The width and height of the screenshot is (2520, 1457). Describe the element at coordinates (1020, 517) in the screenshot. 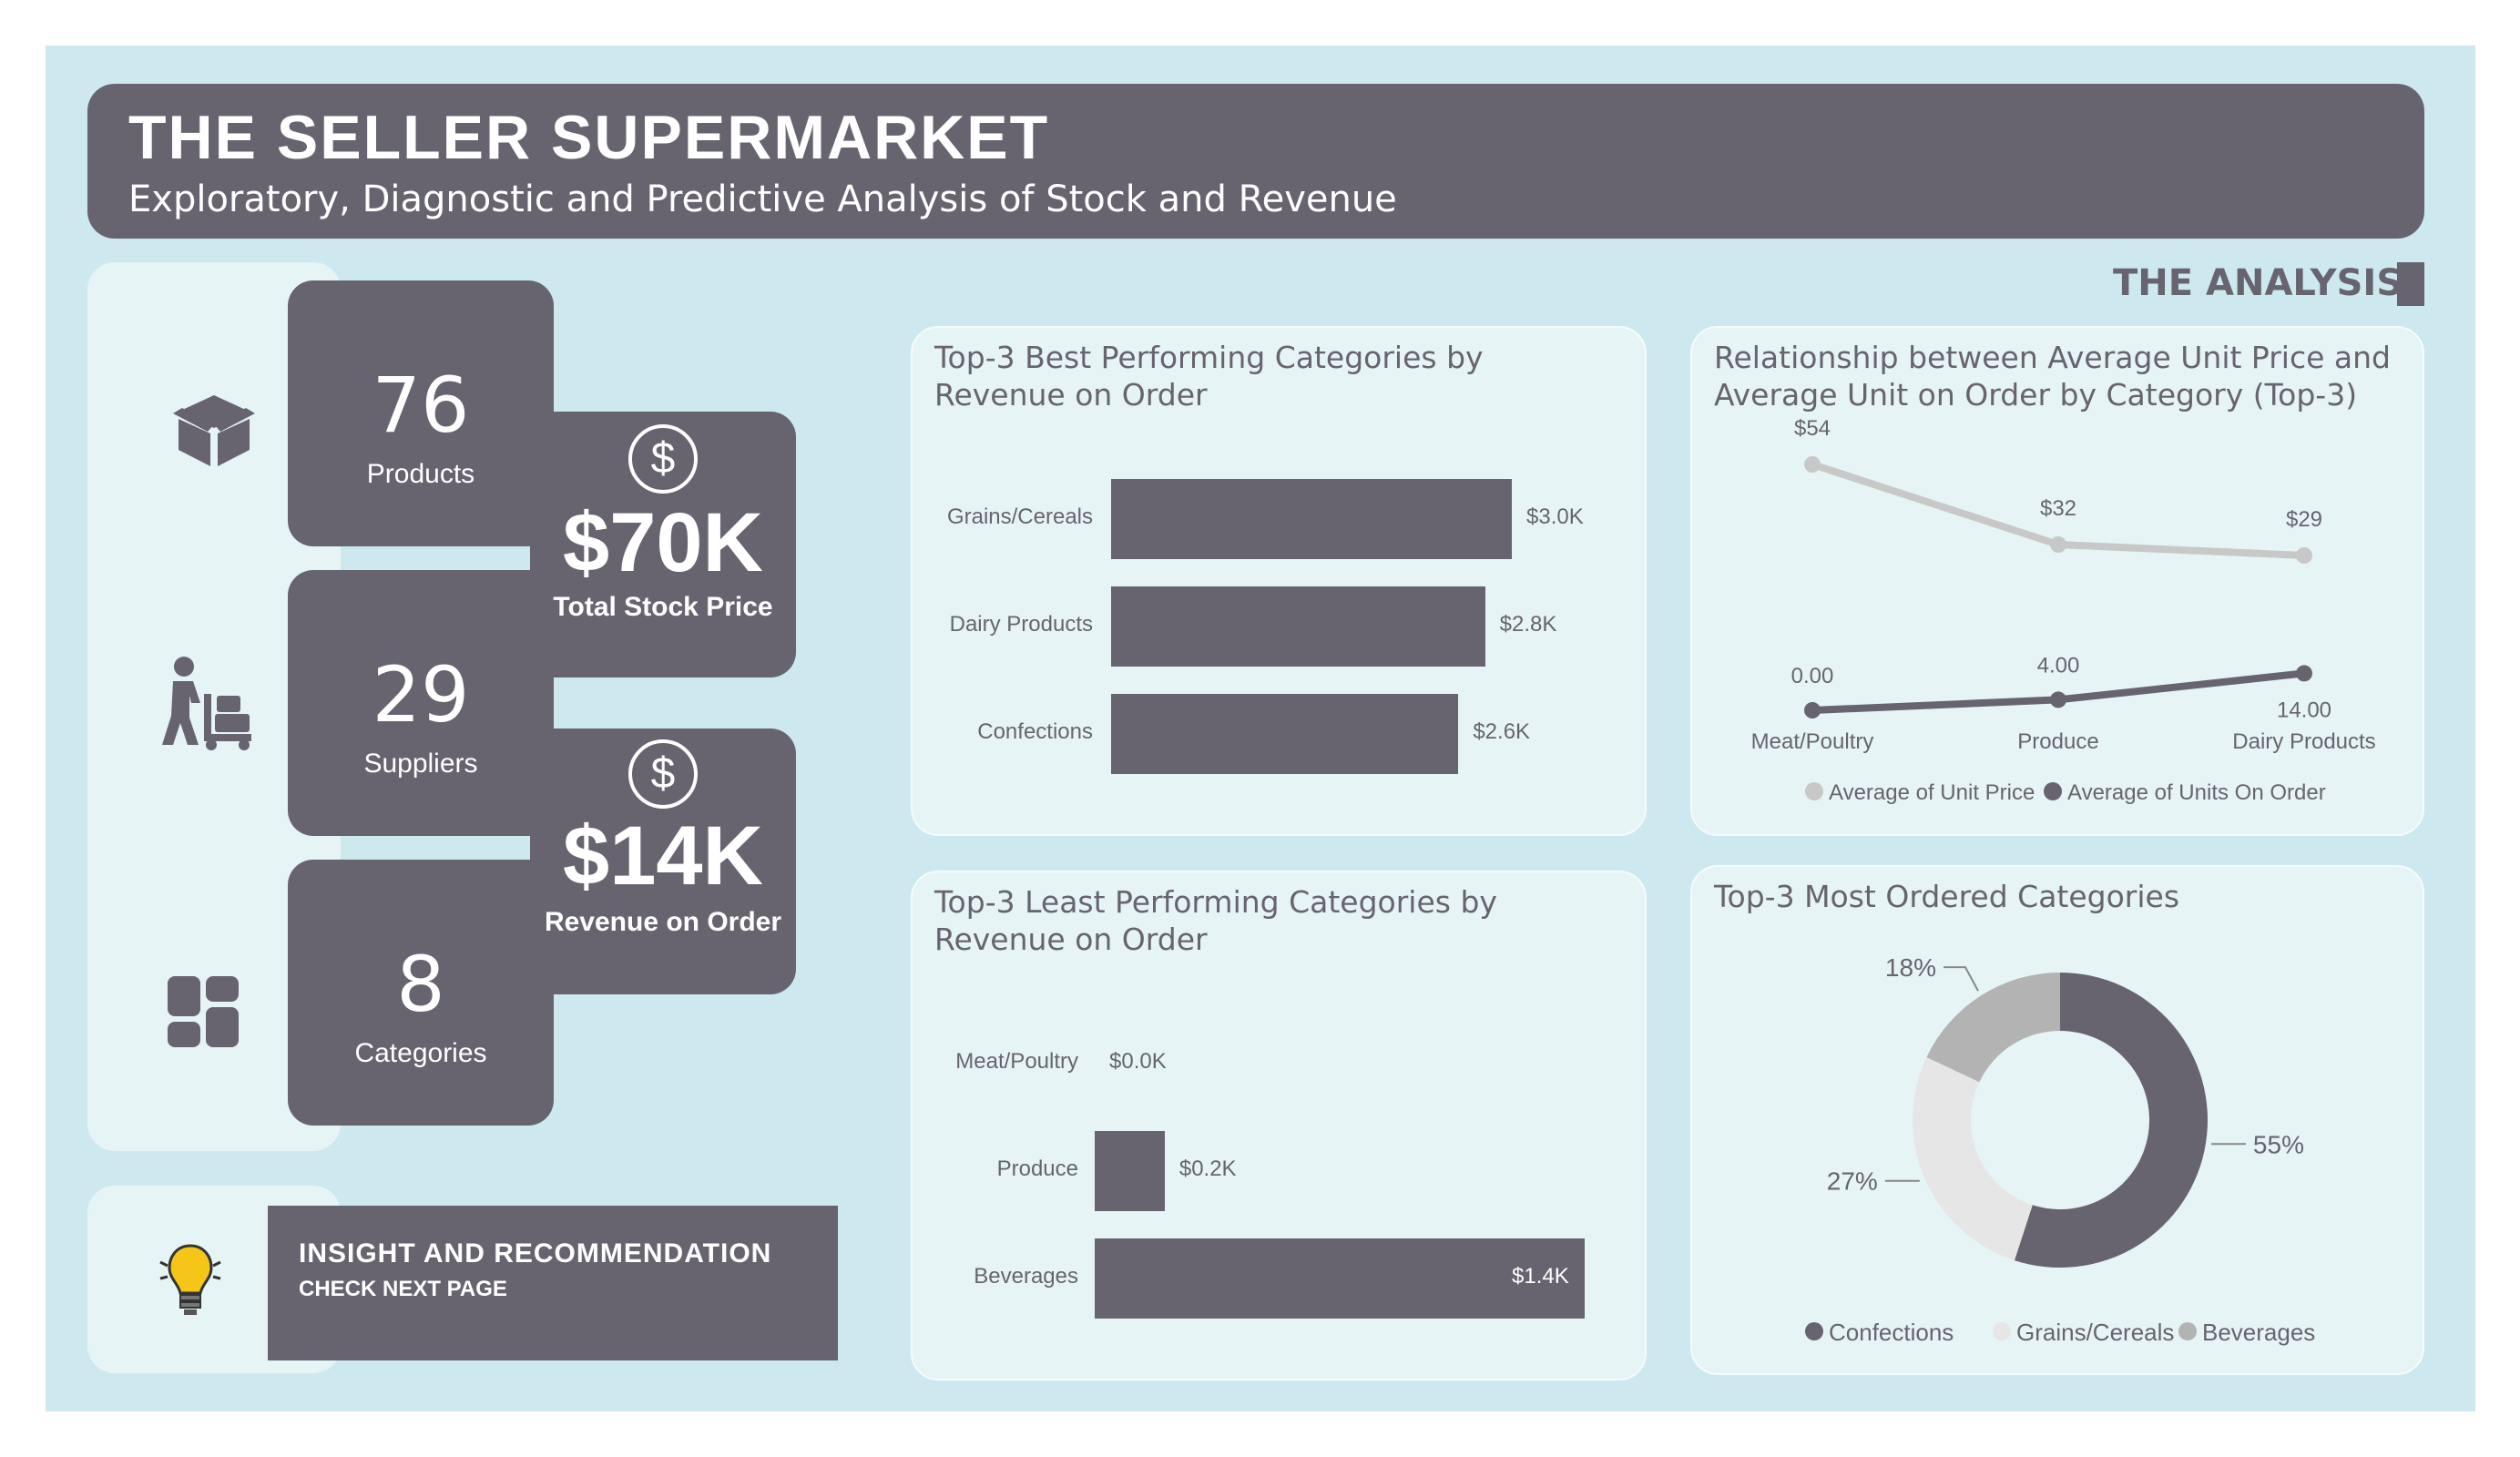

I see `bar-category-label: Grains/Cereals` at that location.